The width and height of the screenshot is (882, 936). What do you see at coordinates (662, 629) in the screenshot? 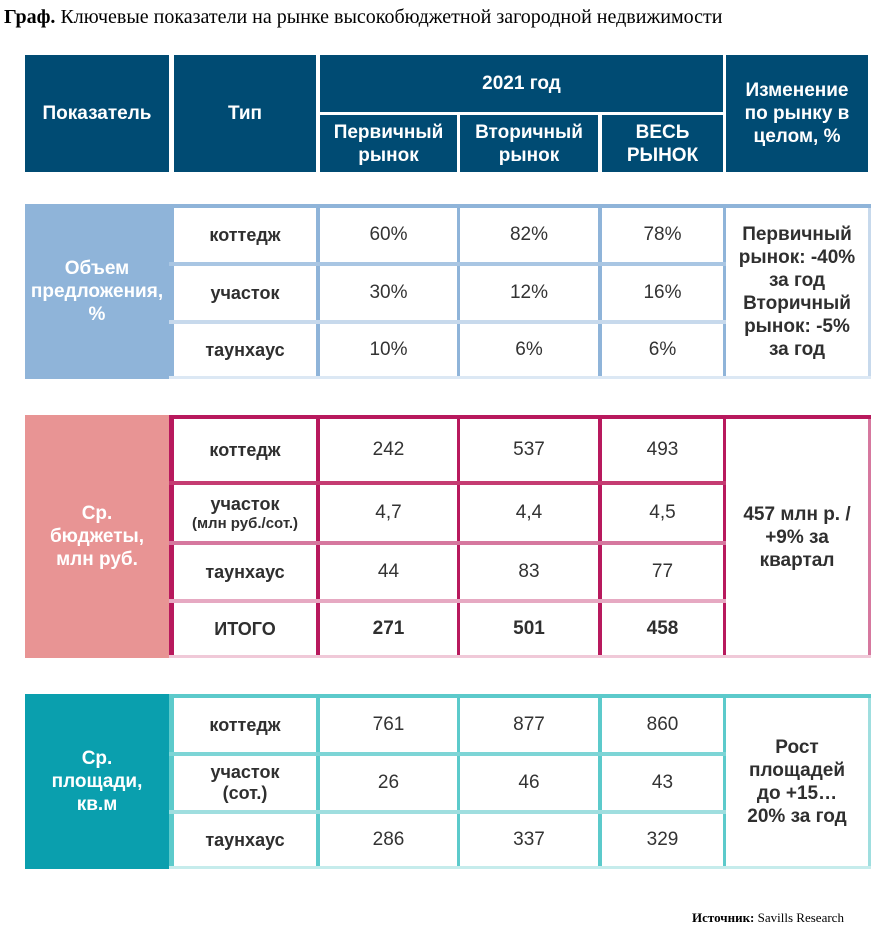
I see `budget-row-4-total: 458` at bounding box center [662, 629].